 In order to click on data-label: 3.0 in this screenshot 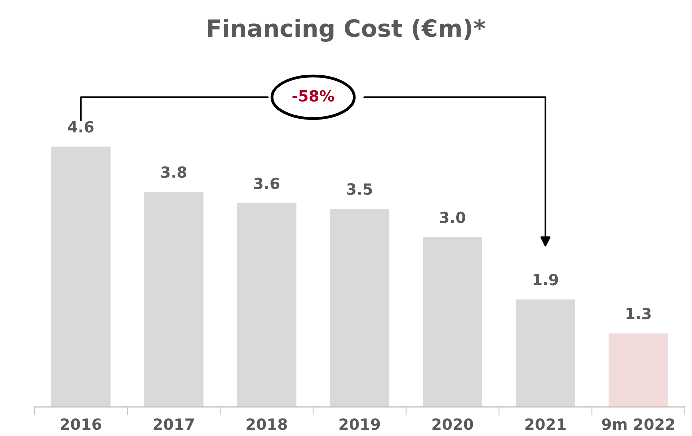, I will do `click(453, 218)`.